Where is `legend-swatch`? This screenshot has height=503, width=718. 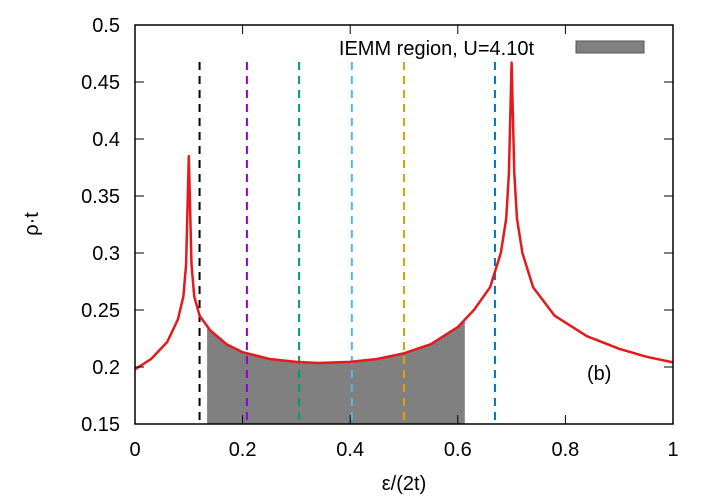 legend-swatch is located at coordinates (610, 47).